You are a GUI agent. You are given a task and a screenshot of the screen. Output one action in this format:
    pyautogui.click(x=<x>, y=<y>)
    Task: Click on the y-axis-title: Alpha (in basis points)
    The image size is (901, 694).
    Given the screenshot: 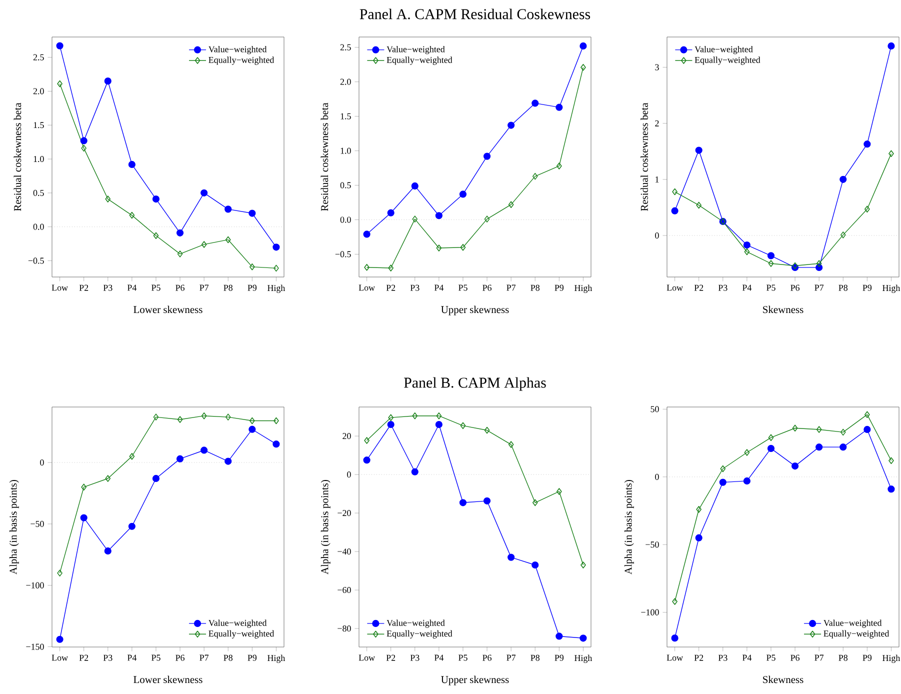 What is the action you would take?
    pyautogui.click(x=14, y=527)
    